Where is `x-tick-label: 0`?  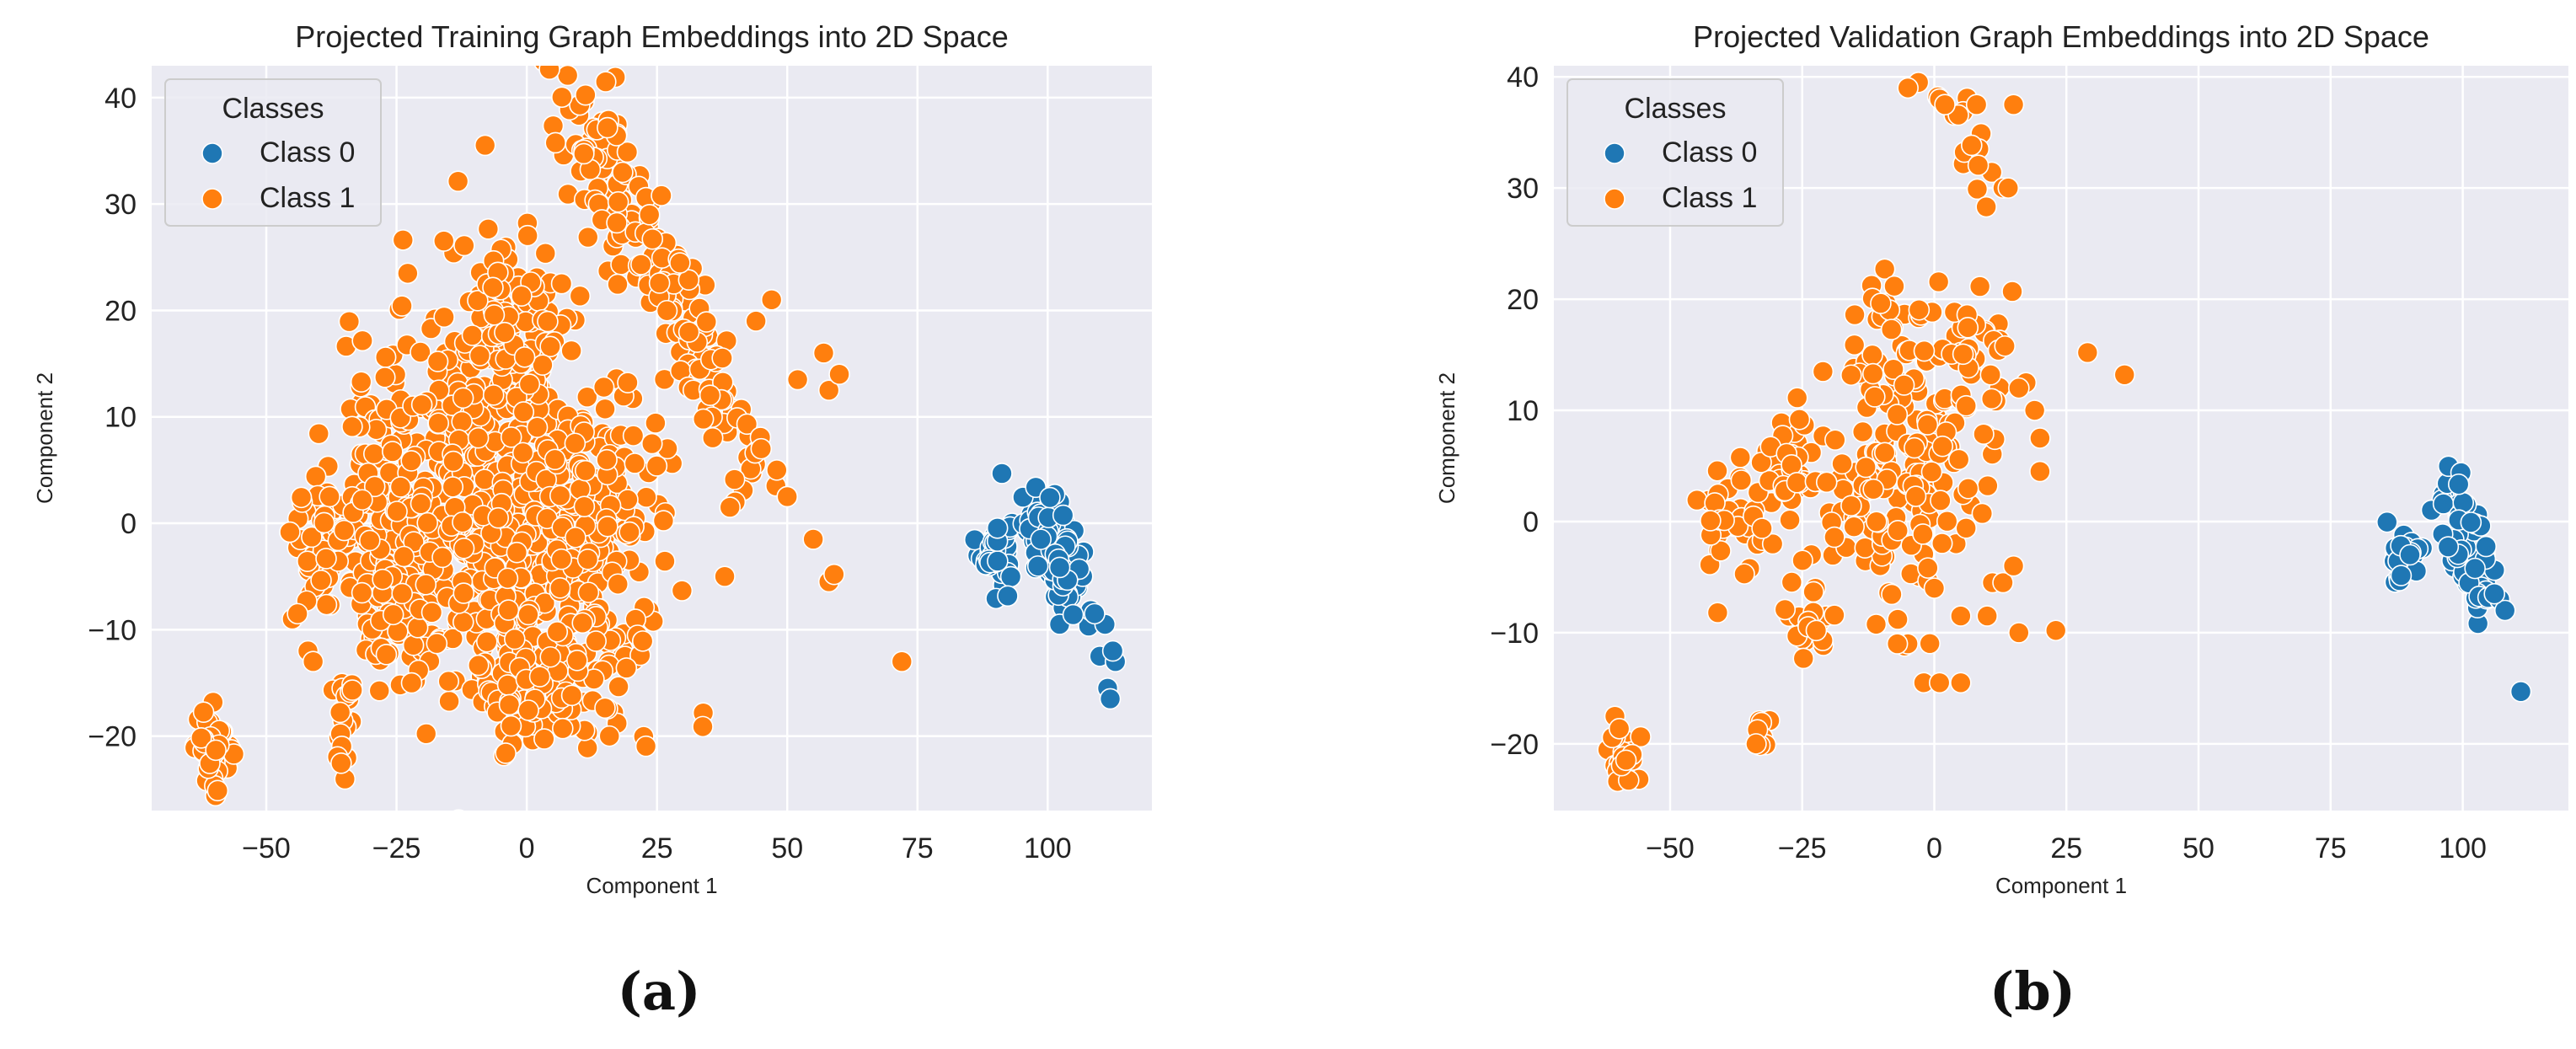
x-tick-label: 0 is located at coordinates (1934, 848).